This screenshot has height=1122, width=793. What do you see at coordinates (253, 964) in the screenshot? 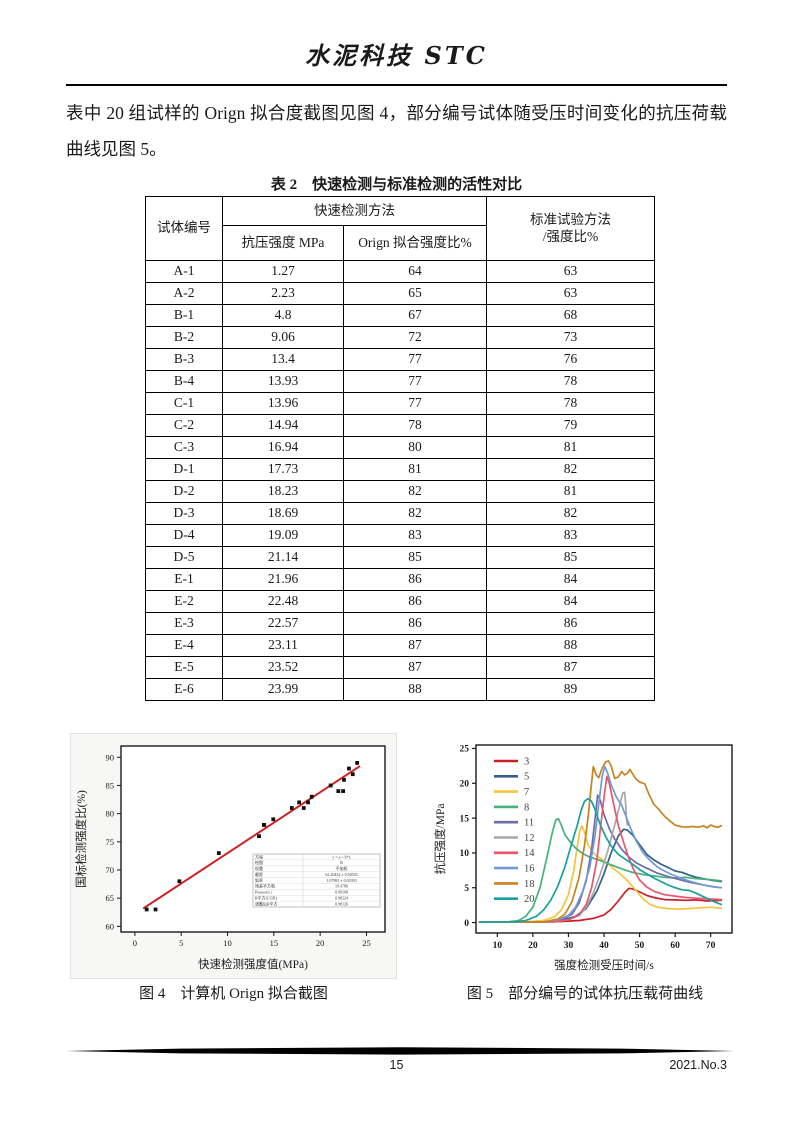
I see `fig4-xlabel: 快速检测强度值(MPa)` at bounding box center [253, 964].